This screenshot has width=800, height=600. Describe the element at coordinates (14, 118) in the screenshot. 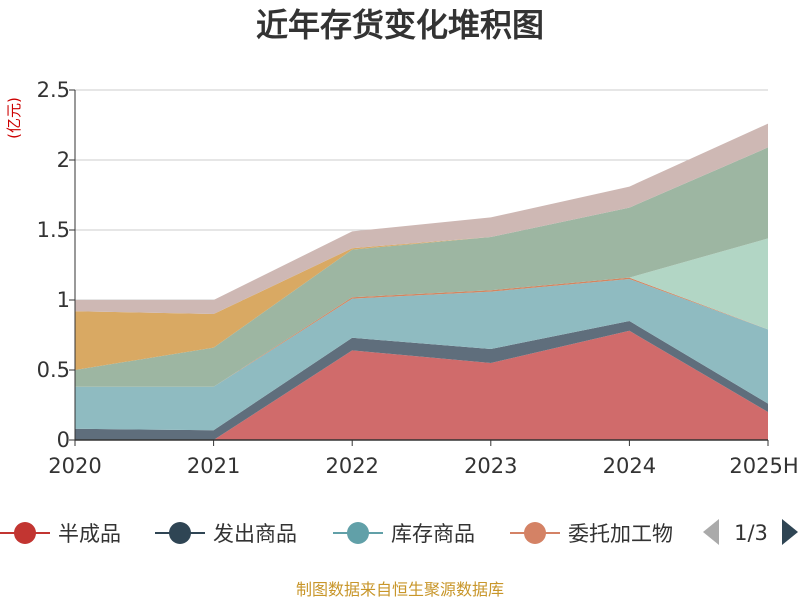

I see `y-axis-unit-label: (亿元)` at that location.